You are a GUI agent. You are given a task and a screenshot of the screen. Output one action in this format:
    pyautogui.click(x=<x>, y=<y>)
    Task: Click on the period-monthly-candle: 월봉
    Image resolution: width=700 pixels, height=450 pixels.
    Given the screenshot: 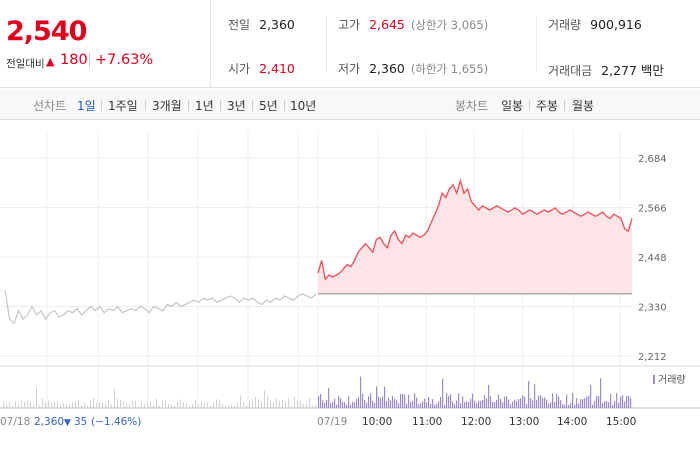 What is the action you would take?
    pyautogui.click(x=583, y=106)
    